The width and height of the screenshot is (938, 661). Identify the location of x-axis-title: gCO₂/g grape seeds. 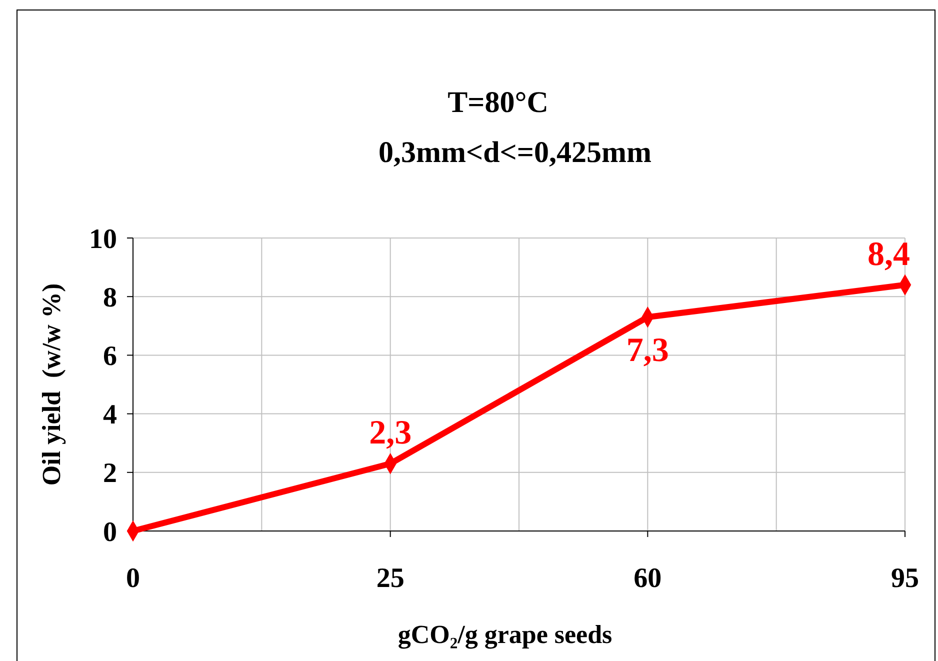
(505, 634).